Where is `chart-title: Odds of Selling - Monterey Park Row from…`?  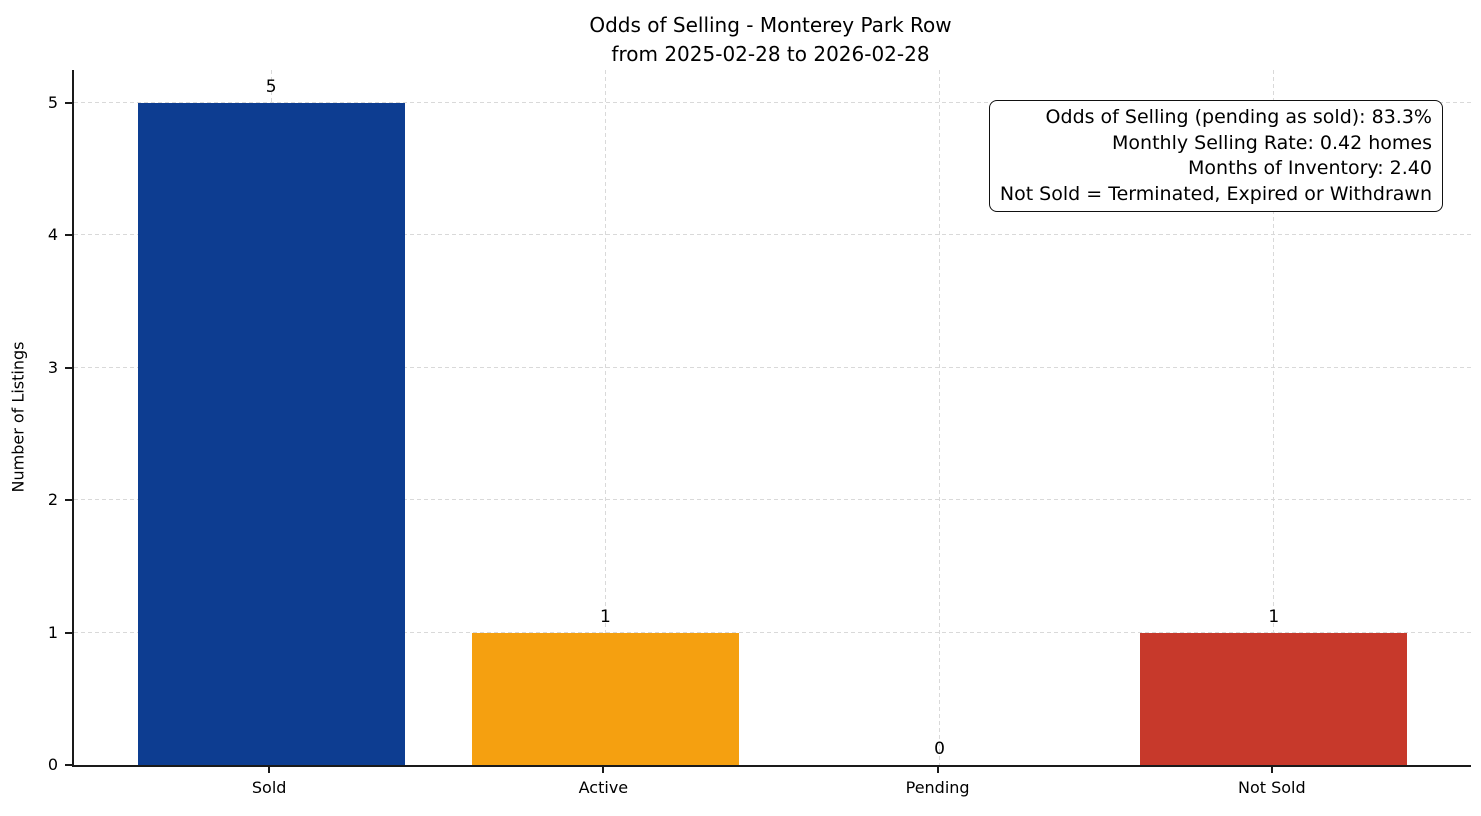
chart-title: Odds of Selling - Monterey Park Row from… is located at coordinates (770, 40).